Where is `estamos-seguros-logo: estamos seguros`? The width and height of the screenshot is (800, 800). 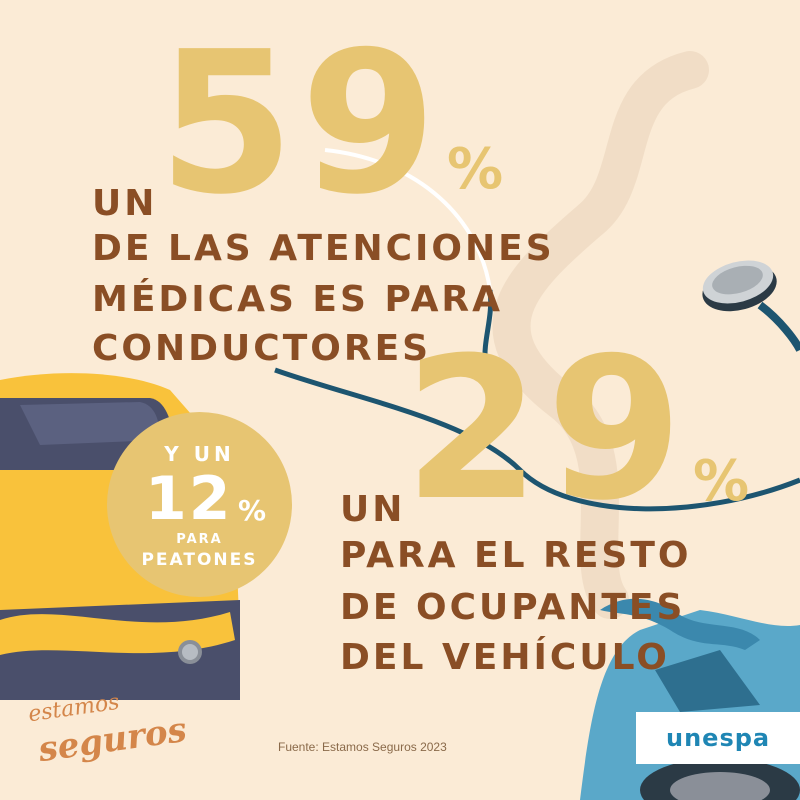
estamos-seguros-logo: estamos seguros is located at coordinates (104, 735).